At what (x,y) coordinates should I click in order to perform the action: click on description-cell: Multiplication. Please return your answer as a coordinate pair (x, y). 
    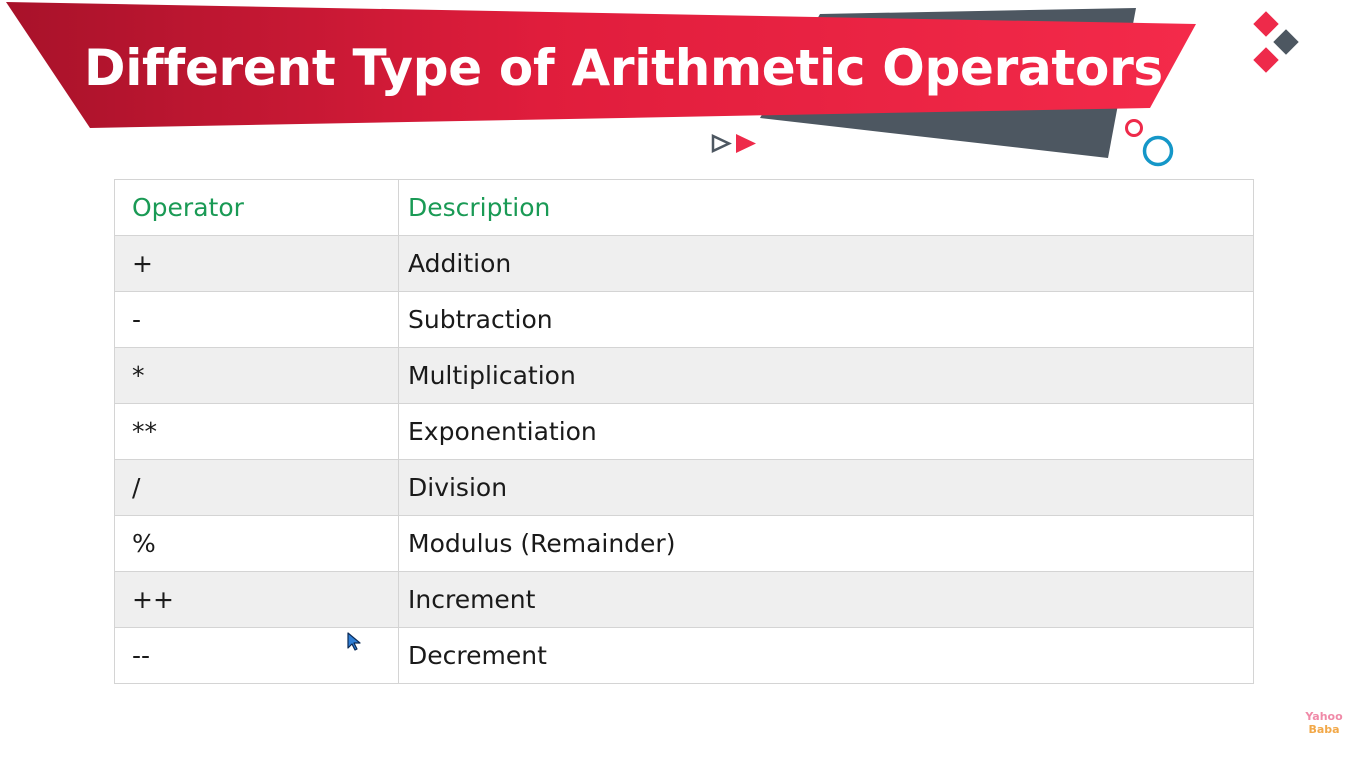
    Looking at the image, I should click on (826, 375).